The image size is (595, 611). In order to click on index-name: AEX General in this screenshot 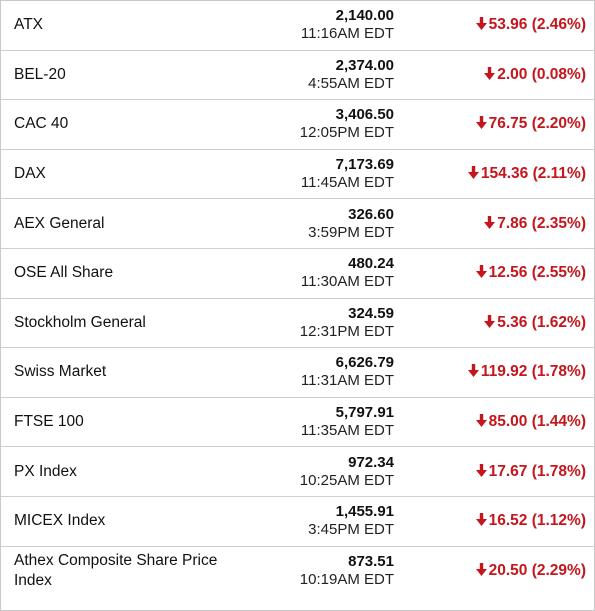, I will do `click(59, 223)`.